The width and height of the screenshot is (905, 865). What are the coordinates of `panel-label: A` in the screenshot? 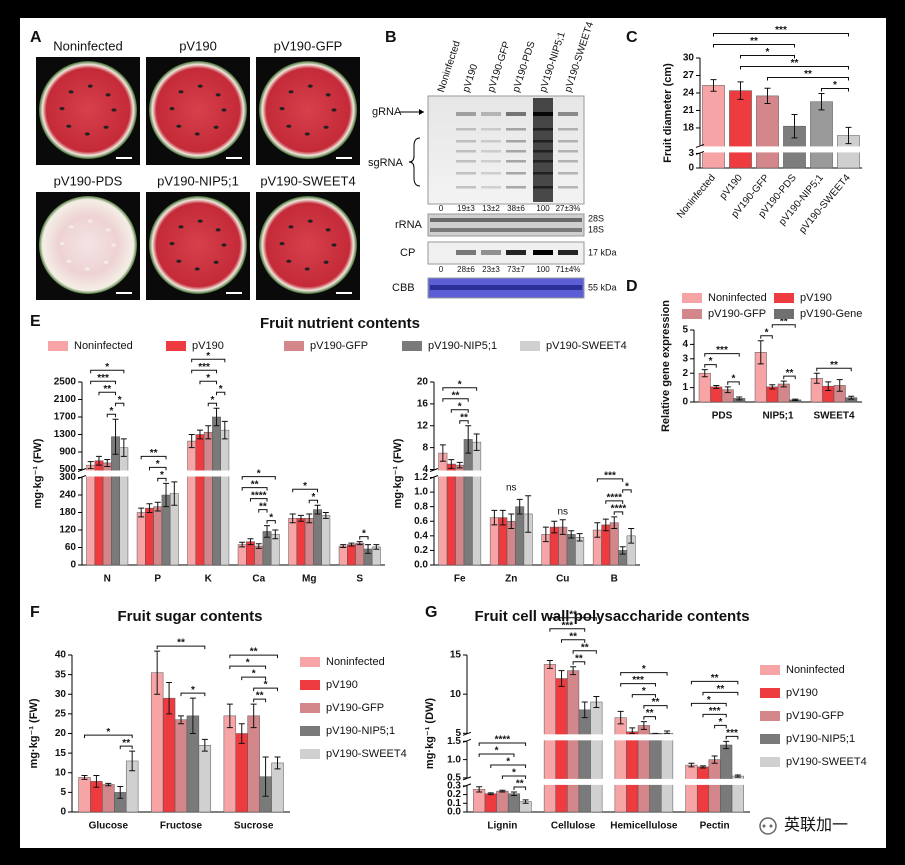 It's located at (36, 37).